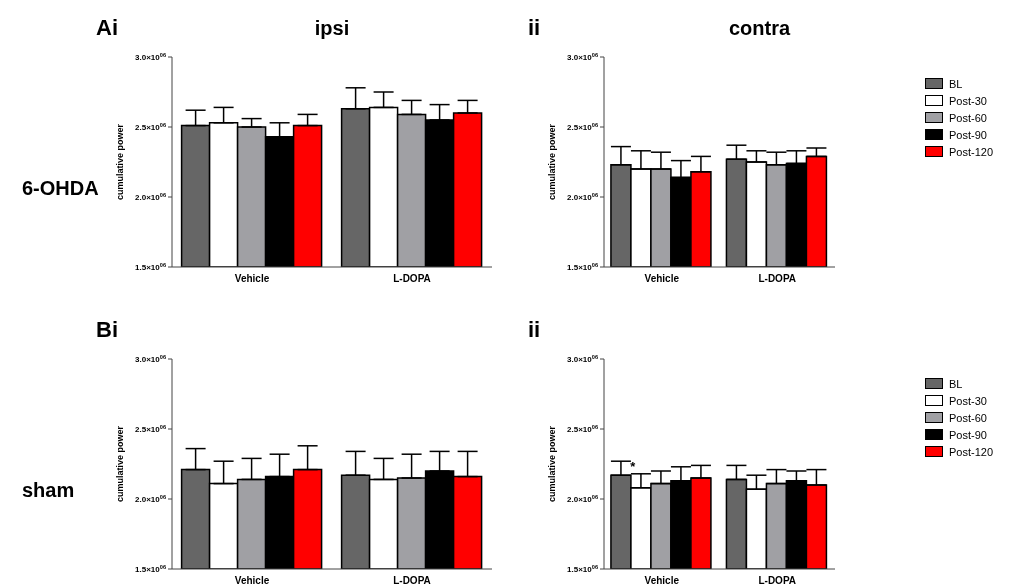 This screenshot has height=587, width=1010. Describe the element at coordinates (332, 28) in the screenshot. I see `chart-title: ipsi` at that location.